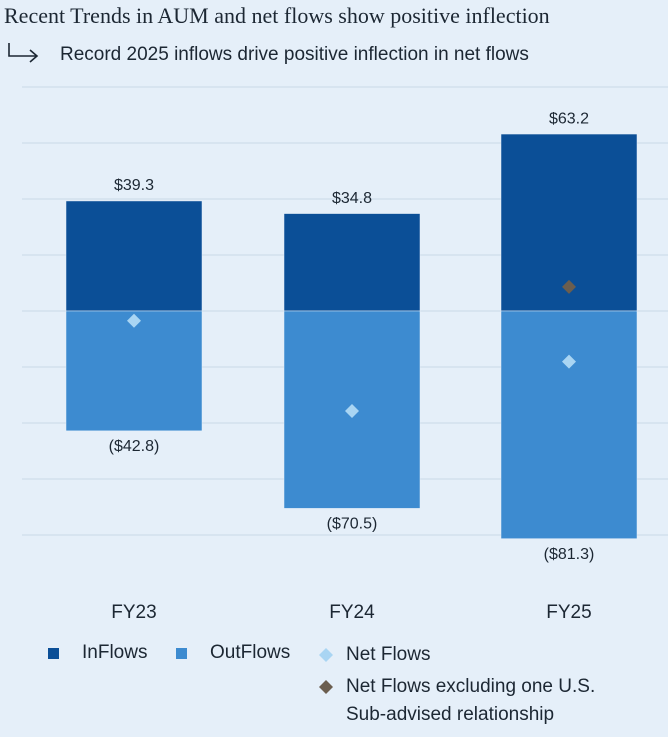 This screenshot has width=668, height=737. I want to click on subtitle-arrow, so click(23, 53).